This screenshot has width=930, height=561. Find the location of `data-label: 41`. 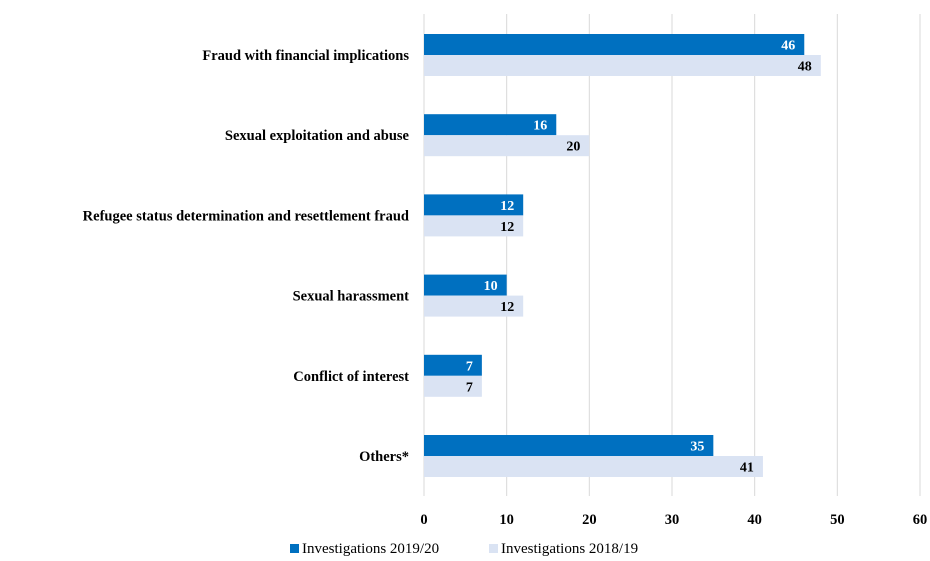

data-label: 41 is located at coordinates (747, 468).